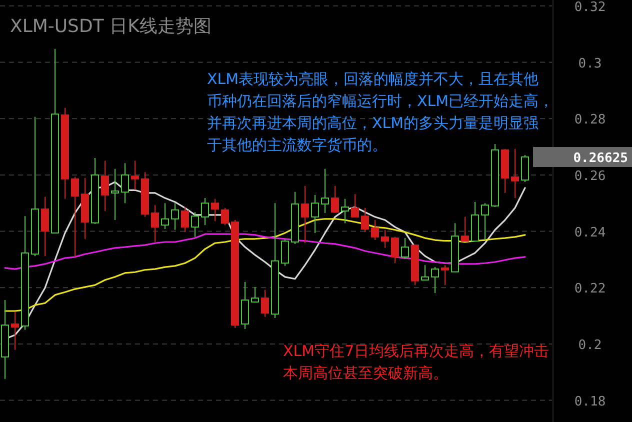  Describe the element at coordinates (380, 112) in the screenshot. I see `annotation: XLM表现较为亮眼，回落的幅度并不大，且在其他币种仍在回落后的窄幅运行时，XLM已经开始走高，并再次再进本周的高位，XLM的多头力量是明显强于其他的主流数字货币的。` at that location.